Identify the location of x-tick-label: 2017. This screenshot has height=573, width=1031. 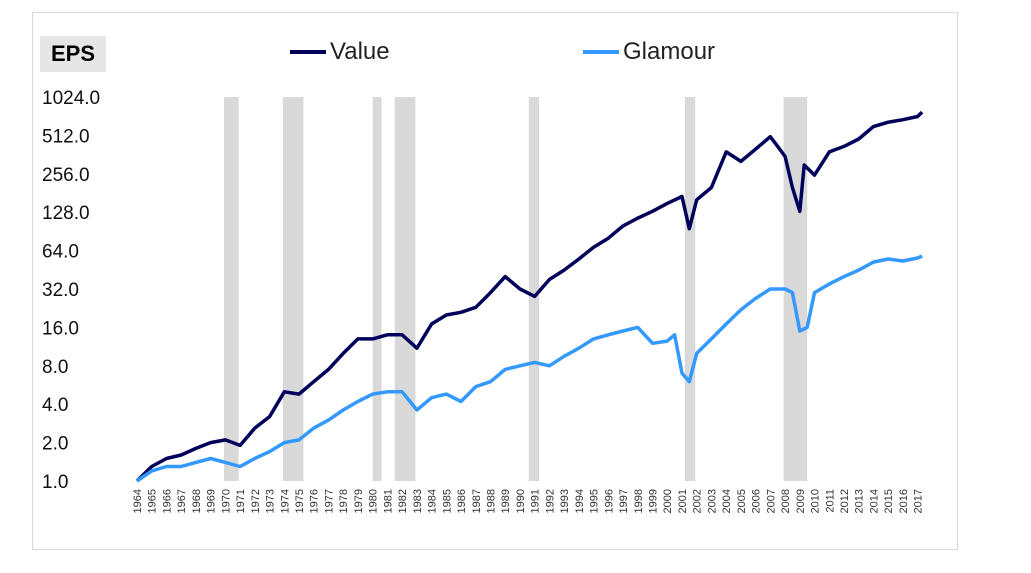
(919, 501).